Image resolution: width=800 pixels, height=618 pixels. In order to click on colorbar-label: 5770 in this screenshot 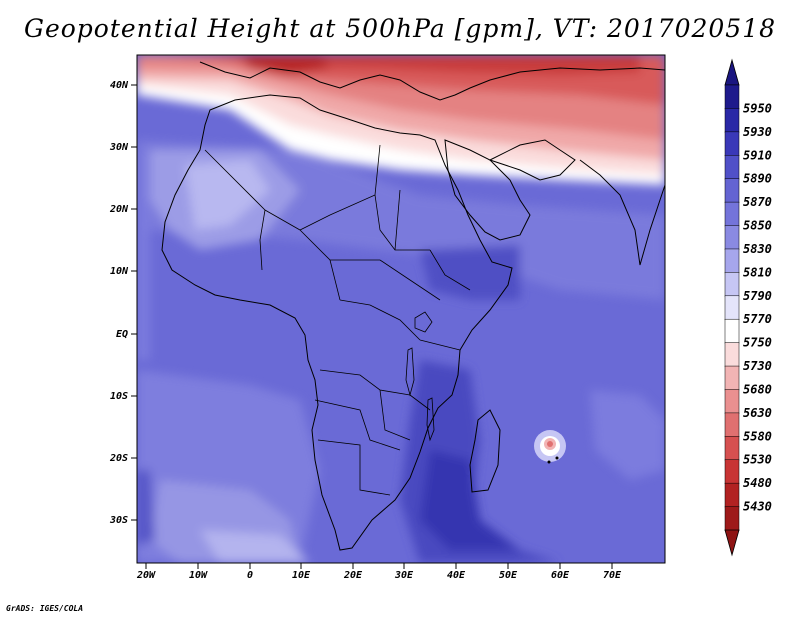, I will do `click(757, 319)`.